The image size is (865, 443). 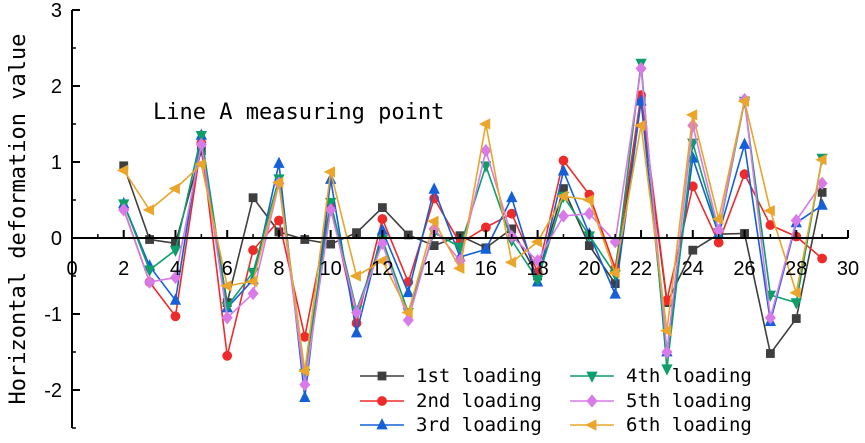 What do you see at coordinates (689, 425) in the screenshot?
I see `legend-label: 6th loading` at bounding box center [689, 425].